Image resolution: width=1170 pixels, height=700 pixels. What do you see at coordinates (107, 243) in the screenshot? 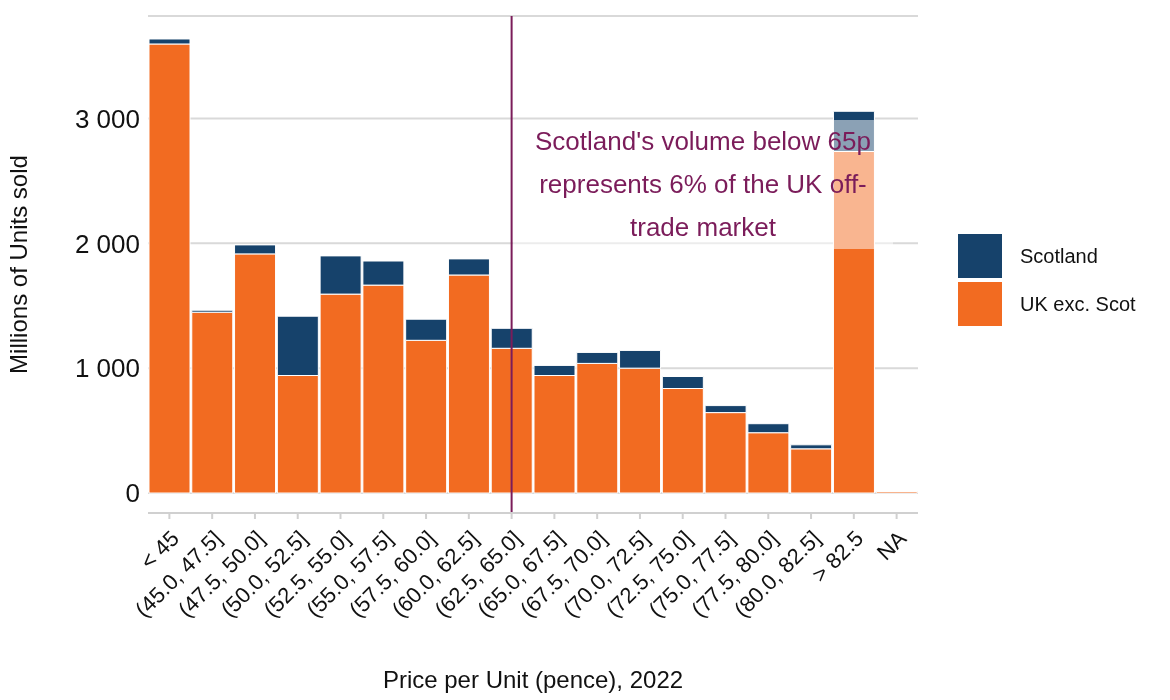
I see `y-tick-label: 2 000` at bounding box center [107, 243].